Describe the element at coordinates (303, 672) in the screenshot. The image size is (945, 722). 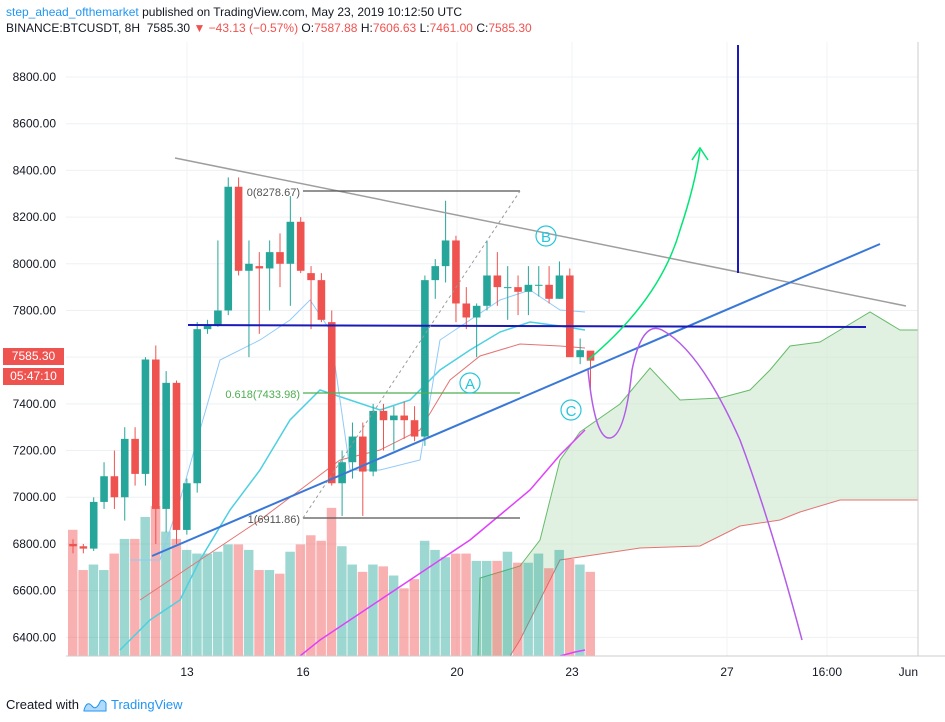
I see `time-tick-label: 16` at that location.